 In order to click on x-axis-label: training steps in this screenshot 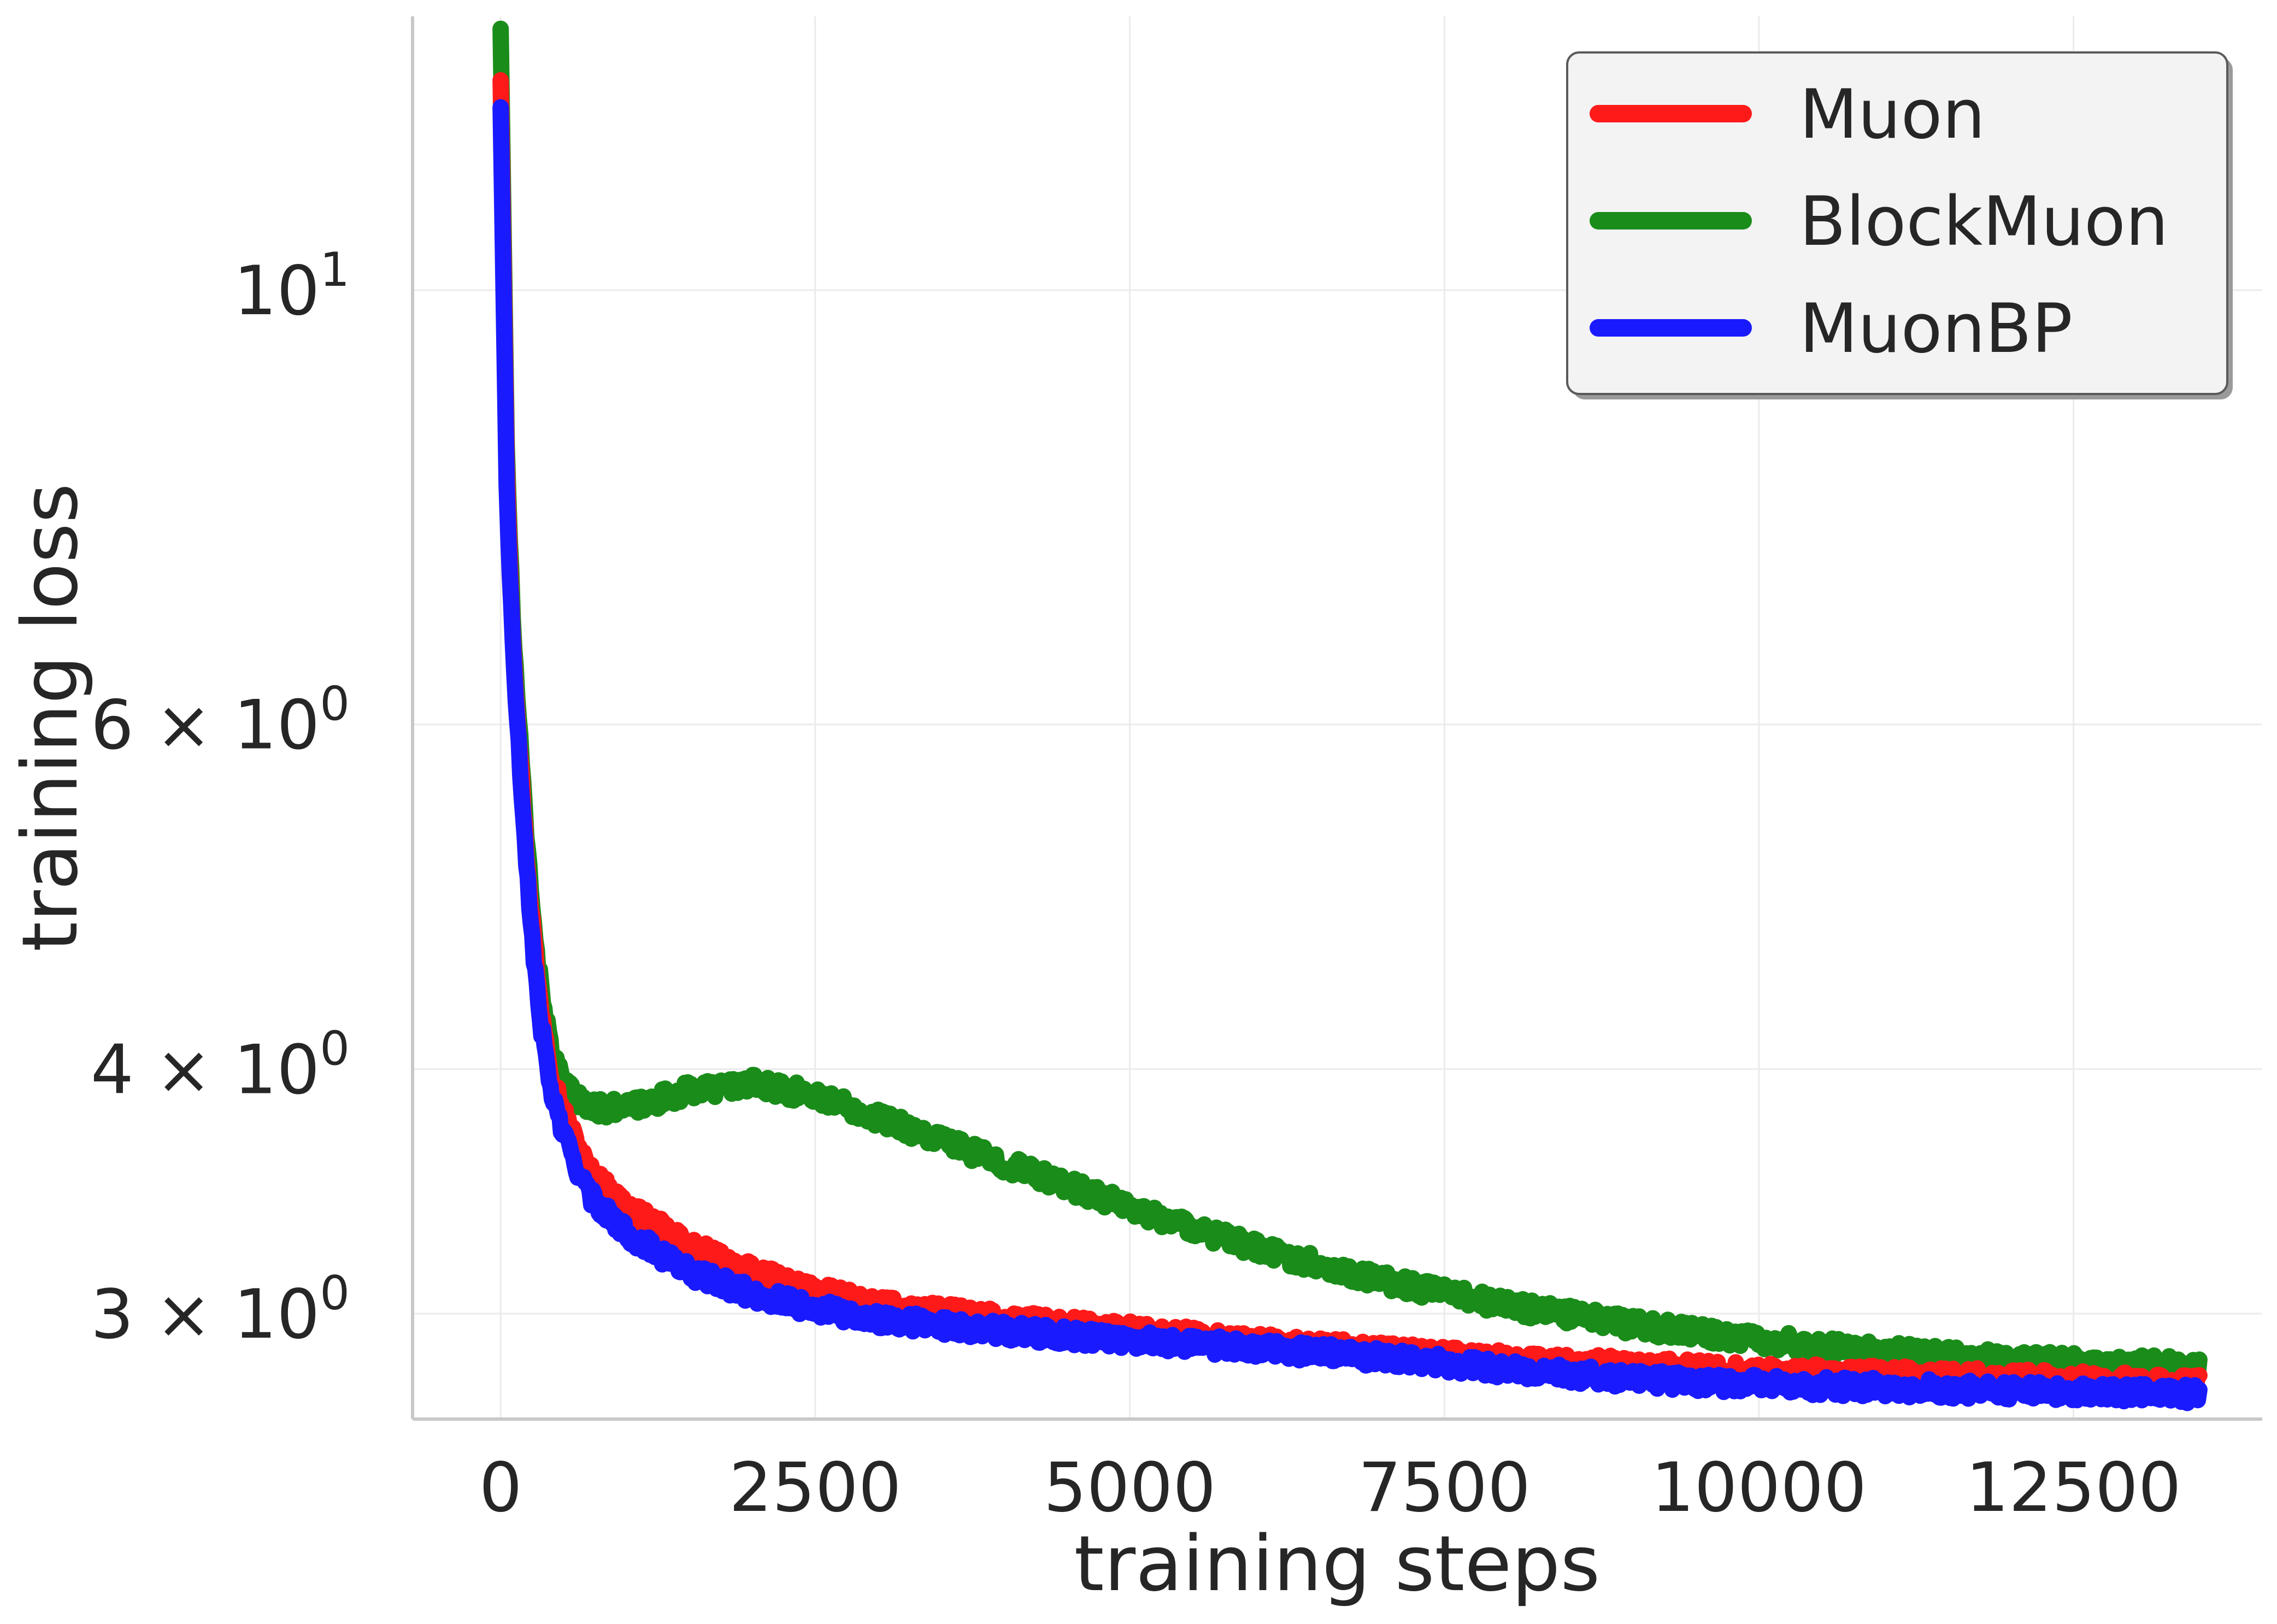, I will do `click(1338, 1564)`.